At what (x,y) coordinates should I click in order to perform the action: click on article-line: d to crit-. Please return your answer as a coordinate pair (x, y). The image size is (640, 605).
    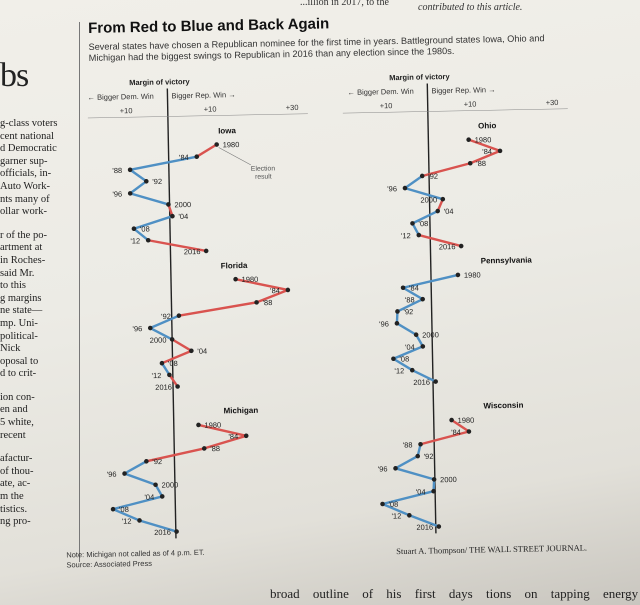
    Looking at the image, I should click on (18, 374).